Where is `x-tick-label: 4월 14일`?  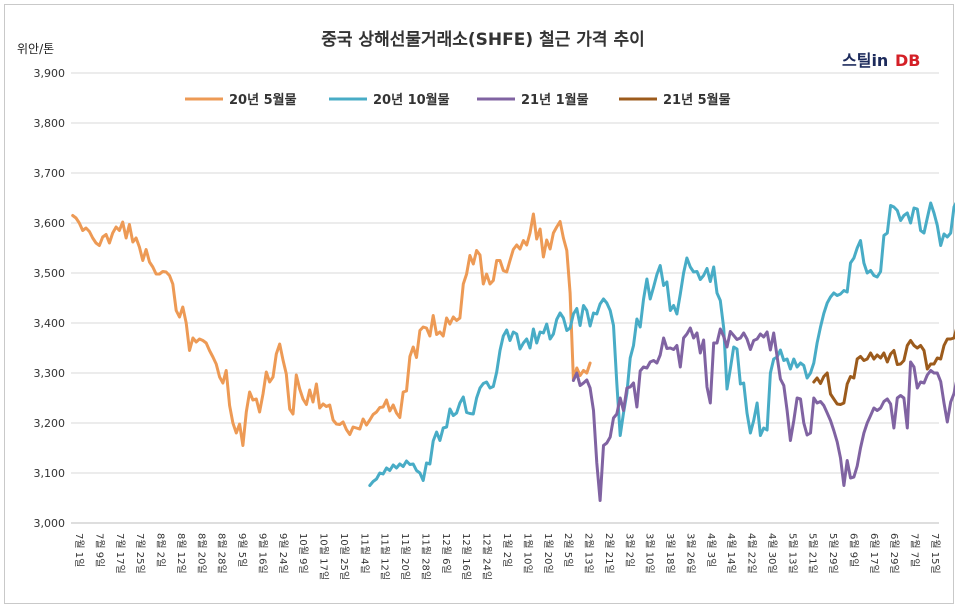
x-tick-label: 4월 14일 is located at coordinates (731, 553).